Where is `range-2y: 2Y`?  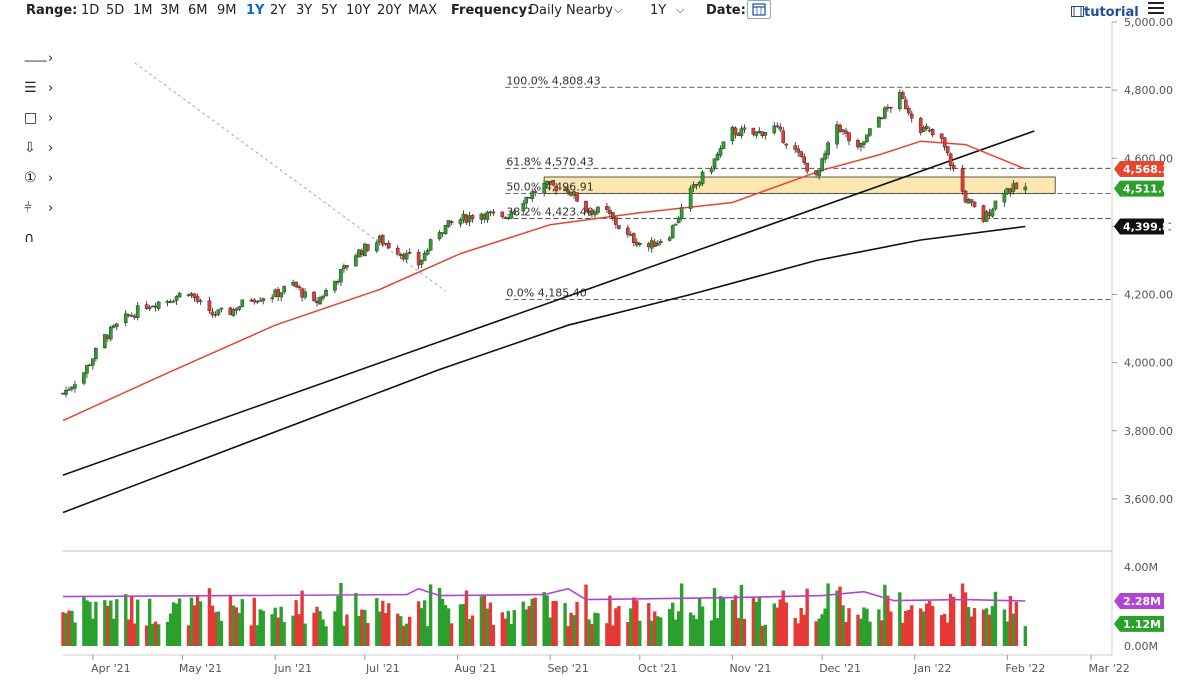 range-2y: 2Y is located at coordinates (278, 10).